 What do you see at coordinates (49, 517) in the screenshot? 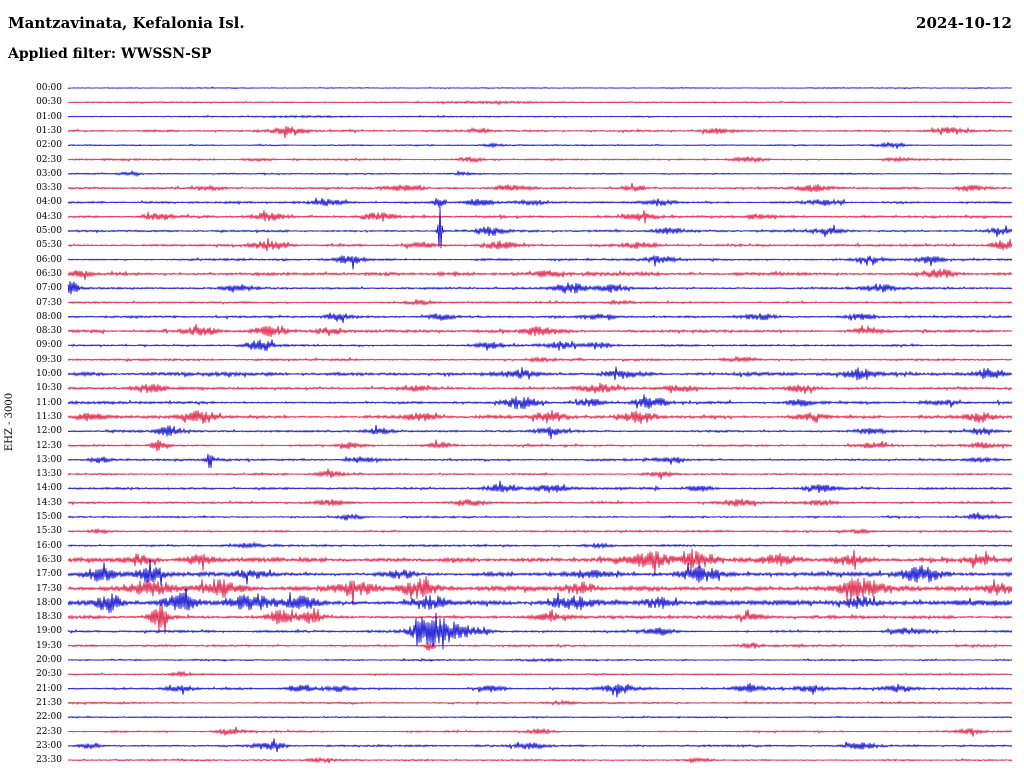
I see `trace-time-label: 15:00` at bounding box center [49, 517].